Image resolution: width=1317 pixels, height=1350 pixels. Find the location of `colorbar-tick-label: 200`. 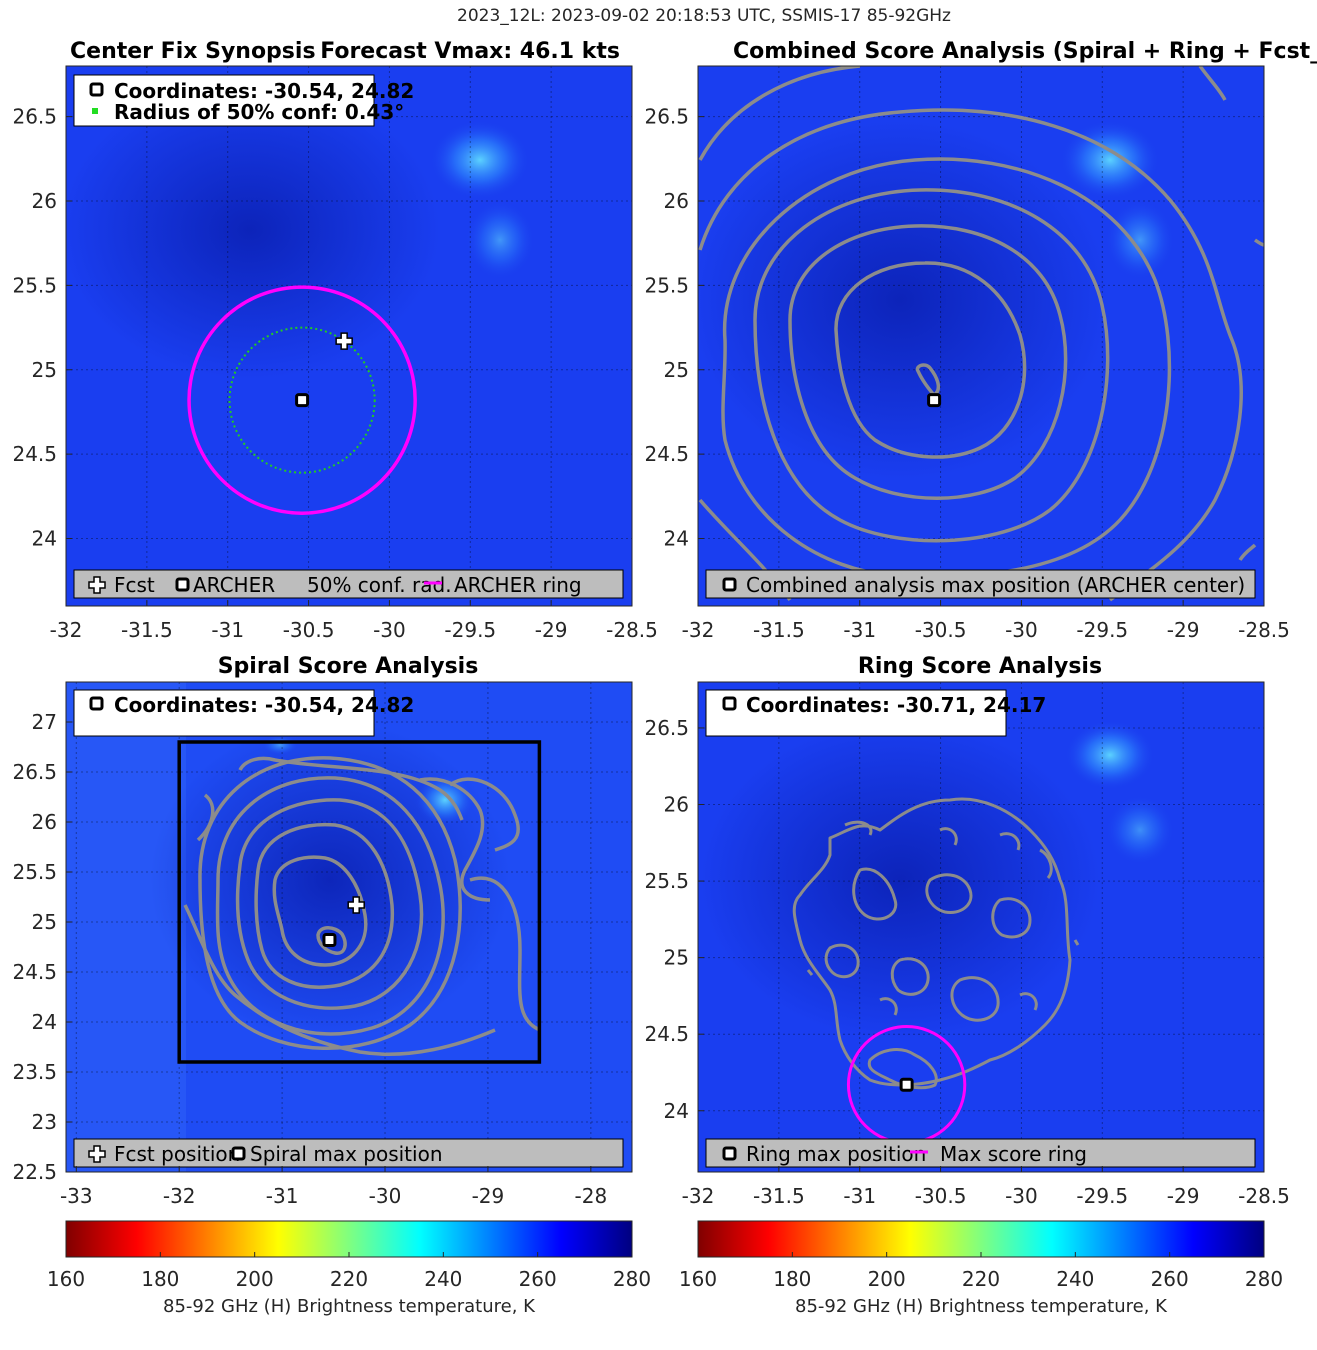

colorbar-tick-label: 200 is located at coordinates (255, 1279).